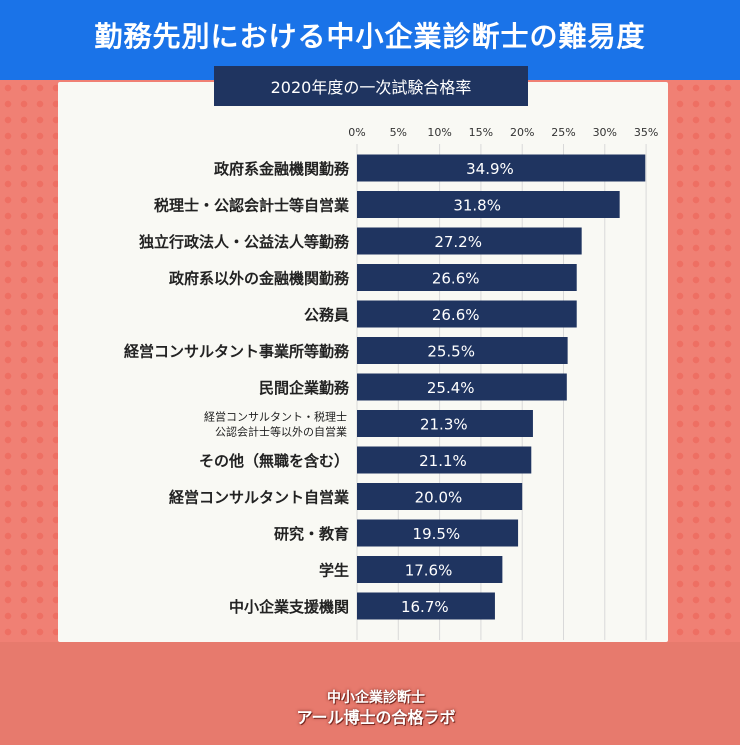 The height and width of the screenshot is (745, 740). Describe the element at coordinates (490, 169) in the screenshot. I see `bar-value-label: 34.9%` at that location.